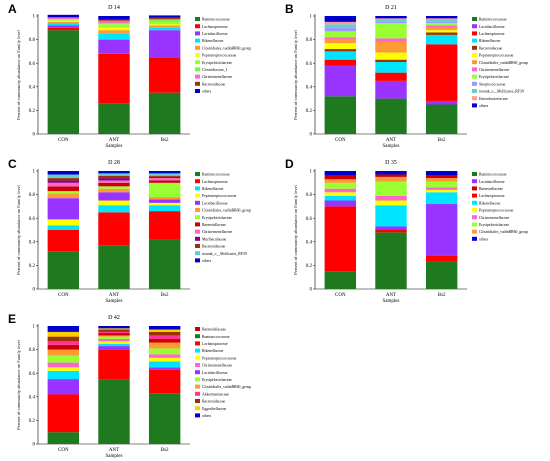 This screenshot has height=461, width=550. I want to click on panel-letter: C, so click(12, 164).